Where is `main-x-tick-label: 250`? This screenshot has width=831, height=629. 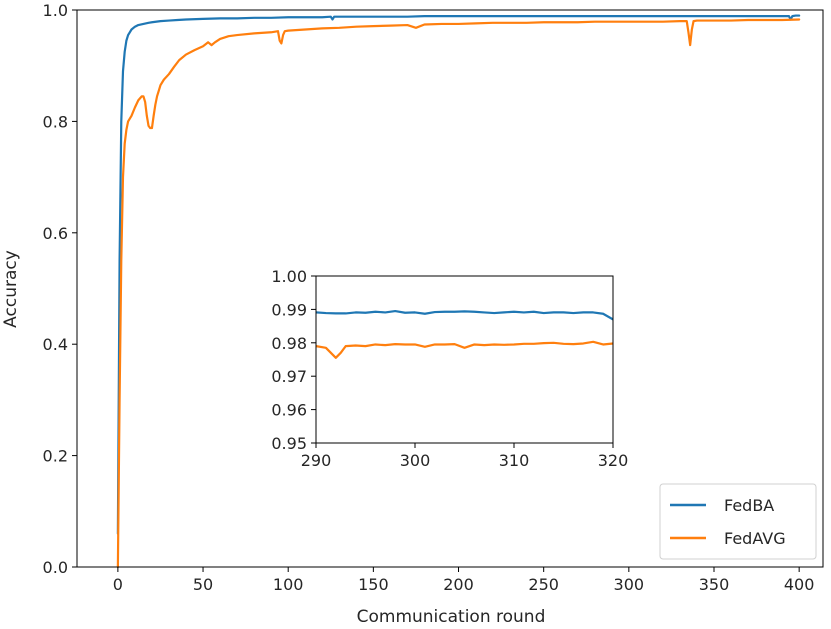
main-x-tick-label: 250 is located at coordinates (543, 584).